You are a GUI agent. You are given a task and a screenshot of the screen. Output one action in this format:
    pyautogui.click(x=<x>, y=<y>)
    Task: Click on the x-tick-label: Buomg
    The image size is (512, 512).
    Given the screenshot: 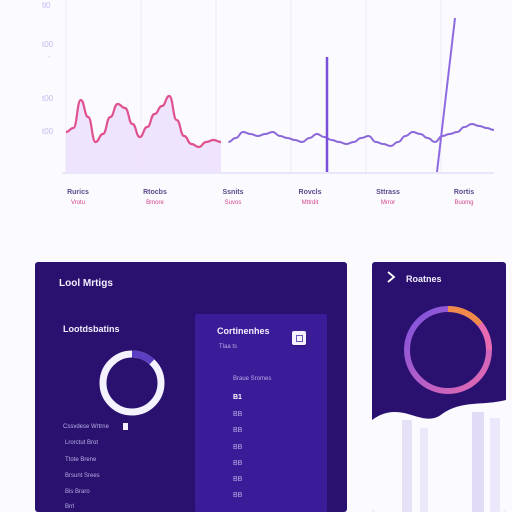 What is the action you would take?
    pyautogui.click(x=463, y=203)
    